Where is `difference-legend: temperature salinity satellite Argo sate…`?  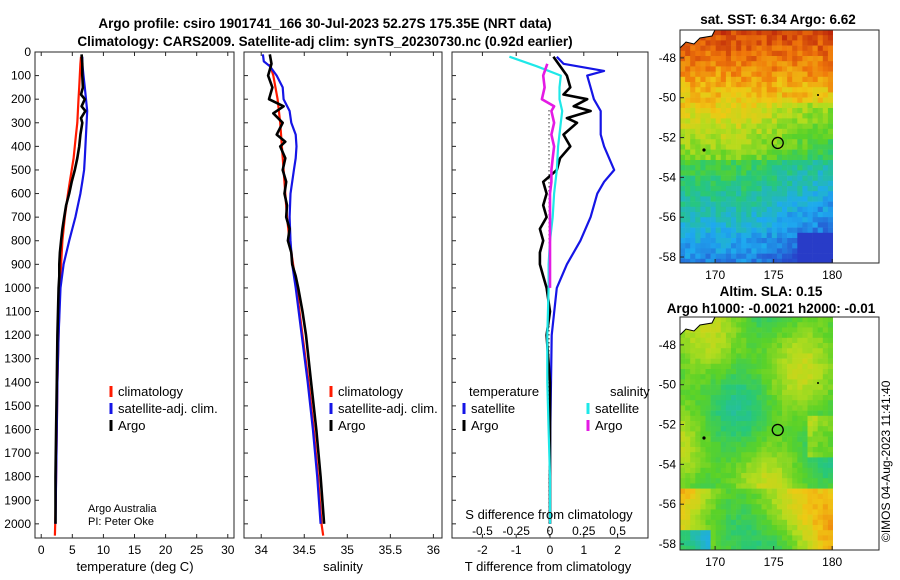
difference-legend: temperature salinity satellite Argo sate… is located at coordinates (556, 408).